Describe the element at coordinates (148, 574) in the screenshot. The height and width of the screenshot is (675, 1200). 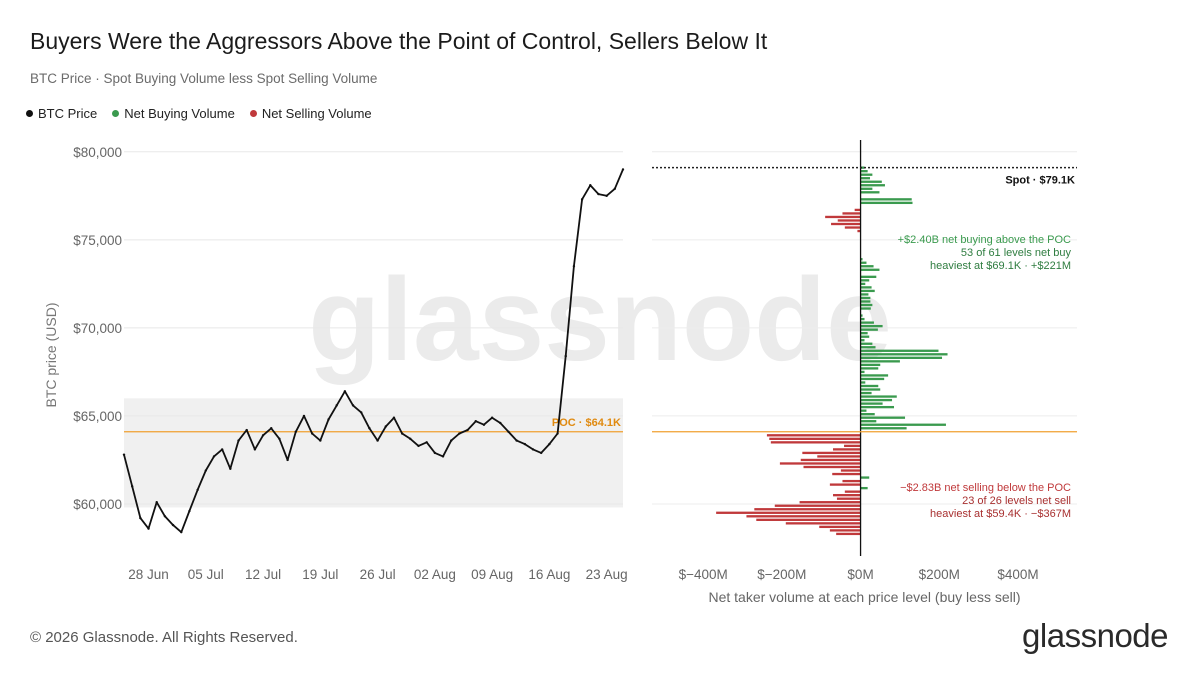
I see `x-tick-label: 28 Jun` at that location.